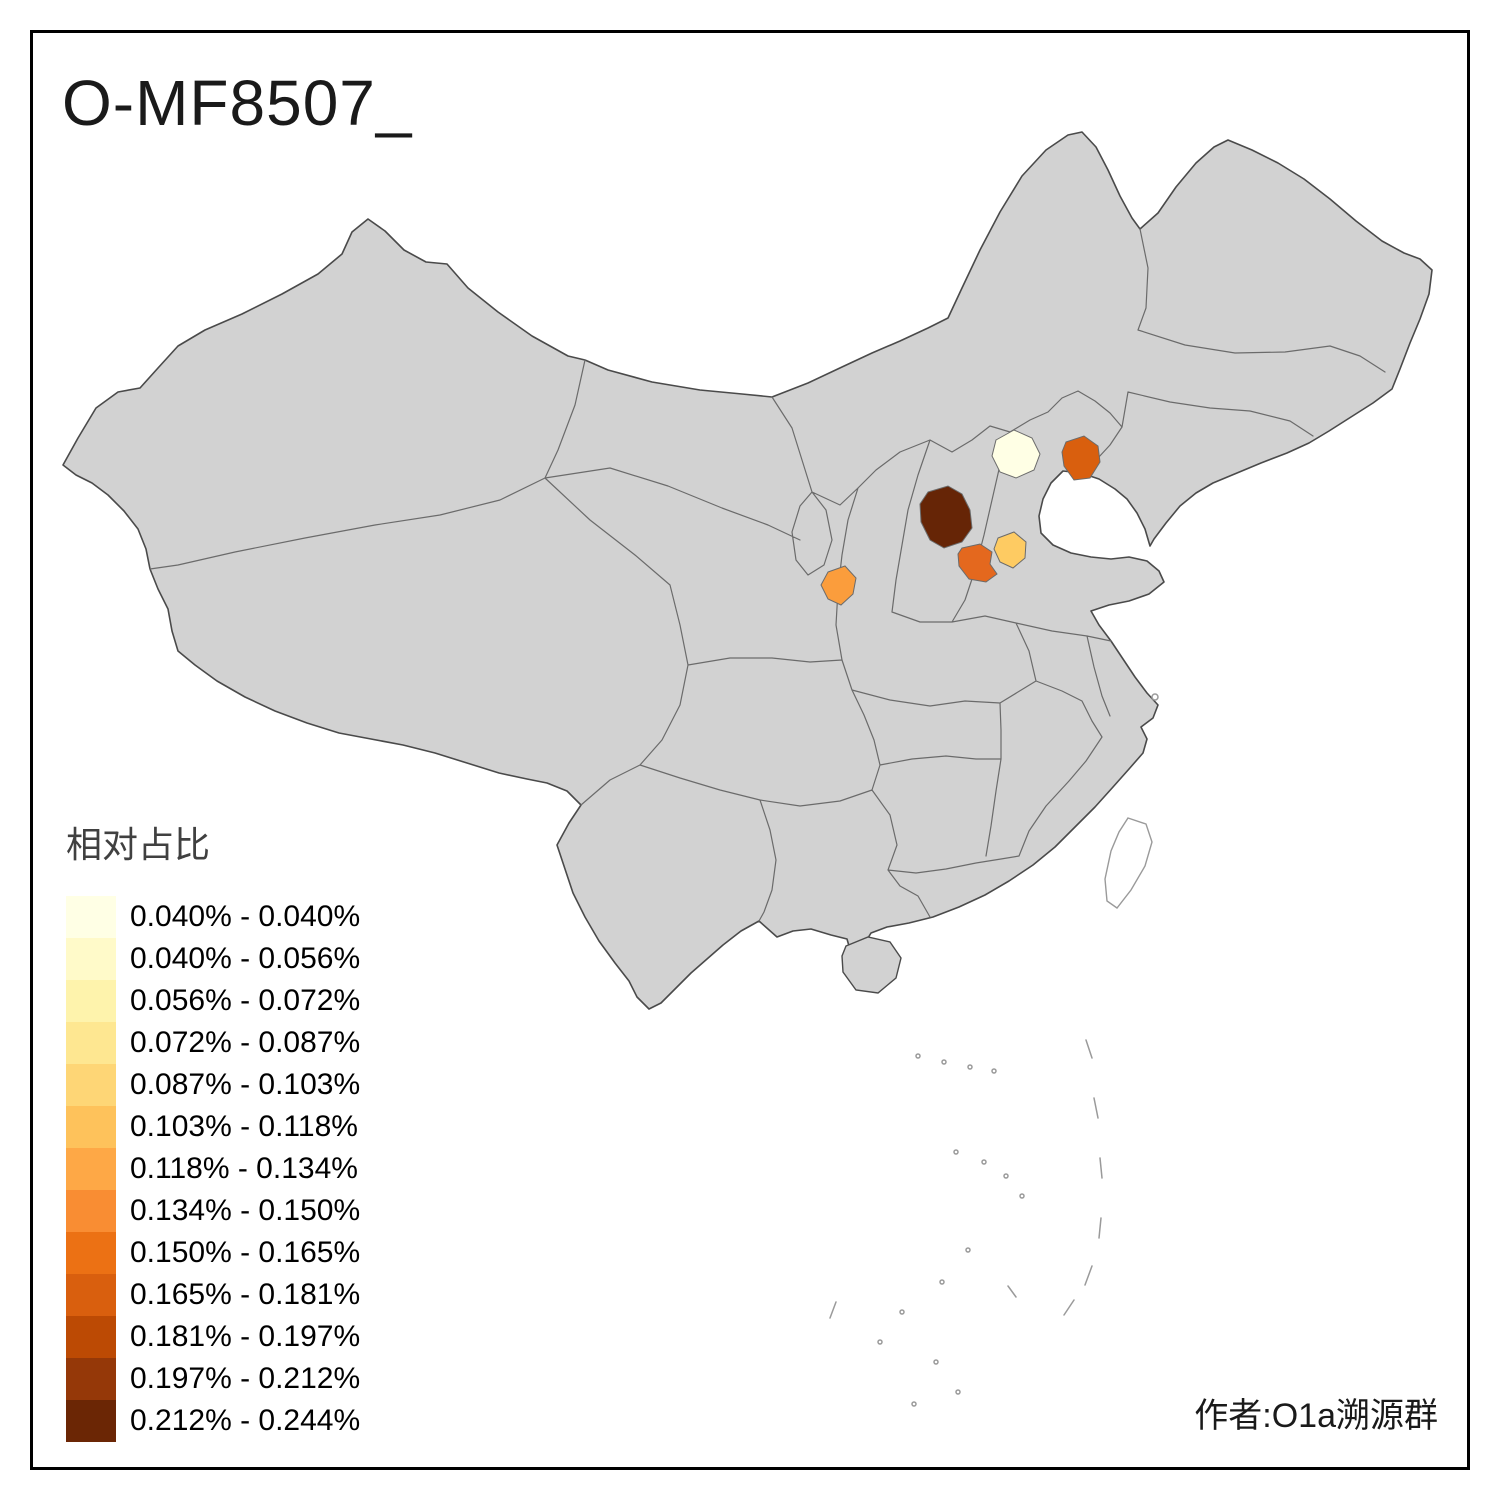 The width and height of the screenshot is (1500, 1500). What do you see at coordinates (245, 1336) in the screenshot?
I see `legend-item-label: 0.181% - 0.197%` at bounding box center [245, 1336].